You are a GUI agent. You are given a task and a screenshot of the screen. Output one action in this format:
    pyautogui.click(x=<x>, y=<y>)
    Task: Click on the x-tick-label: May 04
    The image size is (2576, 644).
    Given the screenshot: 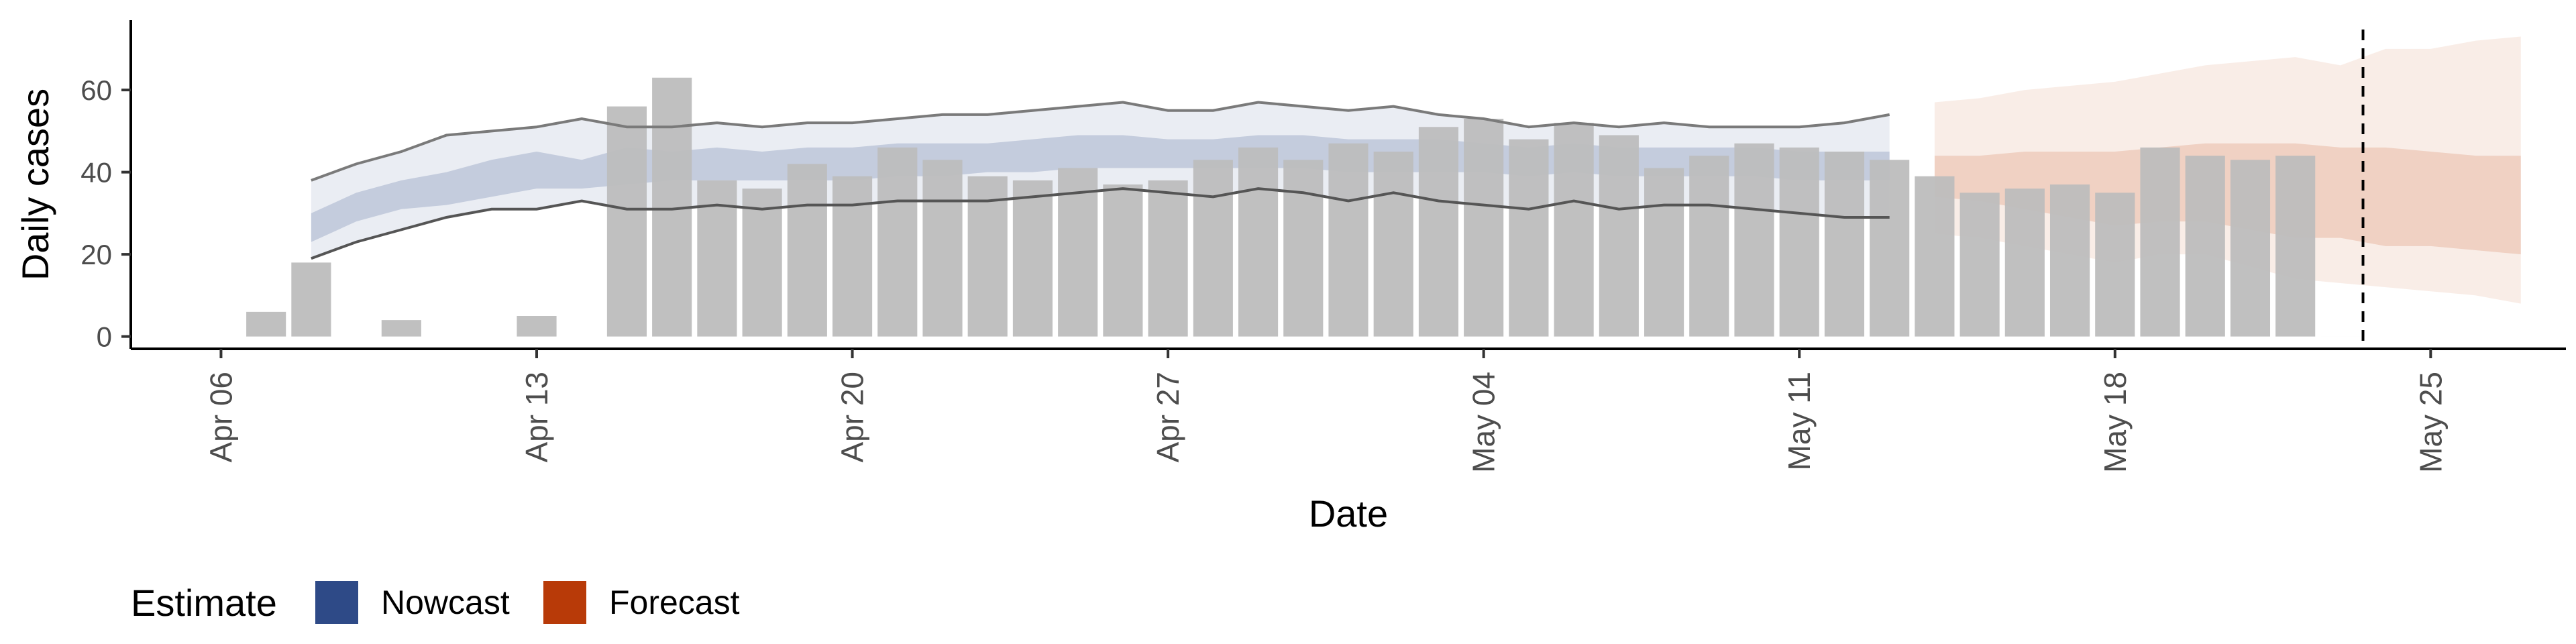 What is the action you would take?
    pyautogui.click(x=1483, y=422)
    